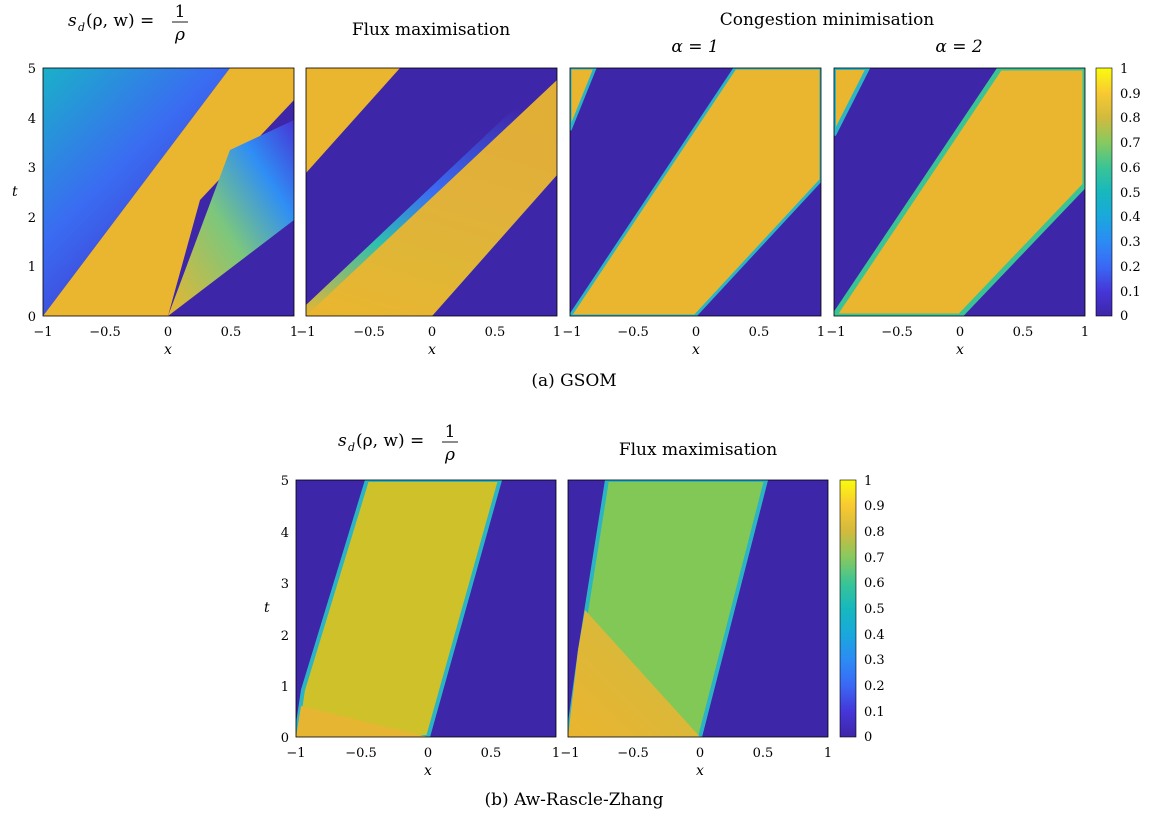 This screenshot has height=816, width=1149. I want to click on group-title-congestion: Congestion minimisation, so click(827, 20).